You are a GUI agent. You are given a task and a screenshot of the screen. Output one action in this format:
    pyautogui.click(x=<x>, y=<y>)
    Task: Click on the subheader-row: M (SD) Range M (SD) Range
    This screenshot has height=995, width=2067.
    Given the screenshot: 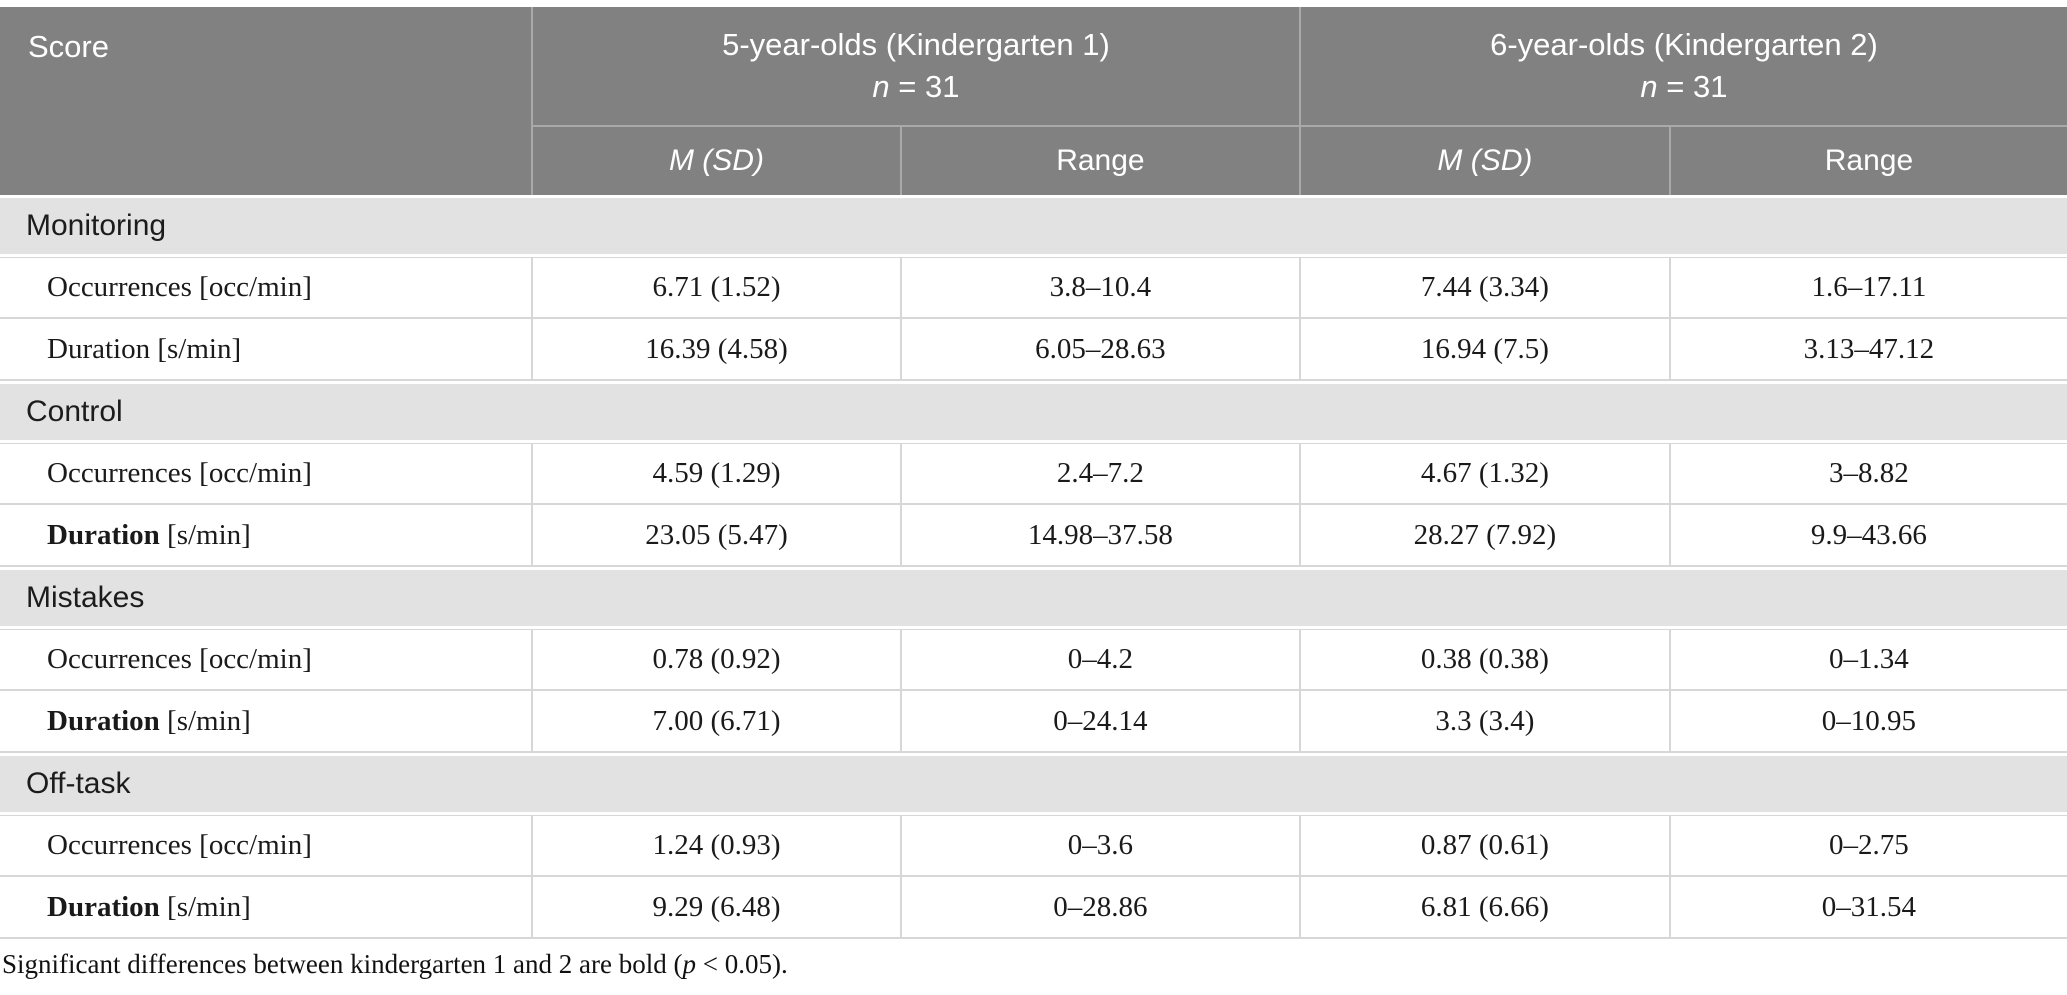 What is the action you would take?
    pyautogui.click(x=1033, y=160)
    